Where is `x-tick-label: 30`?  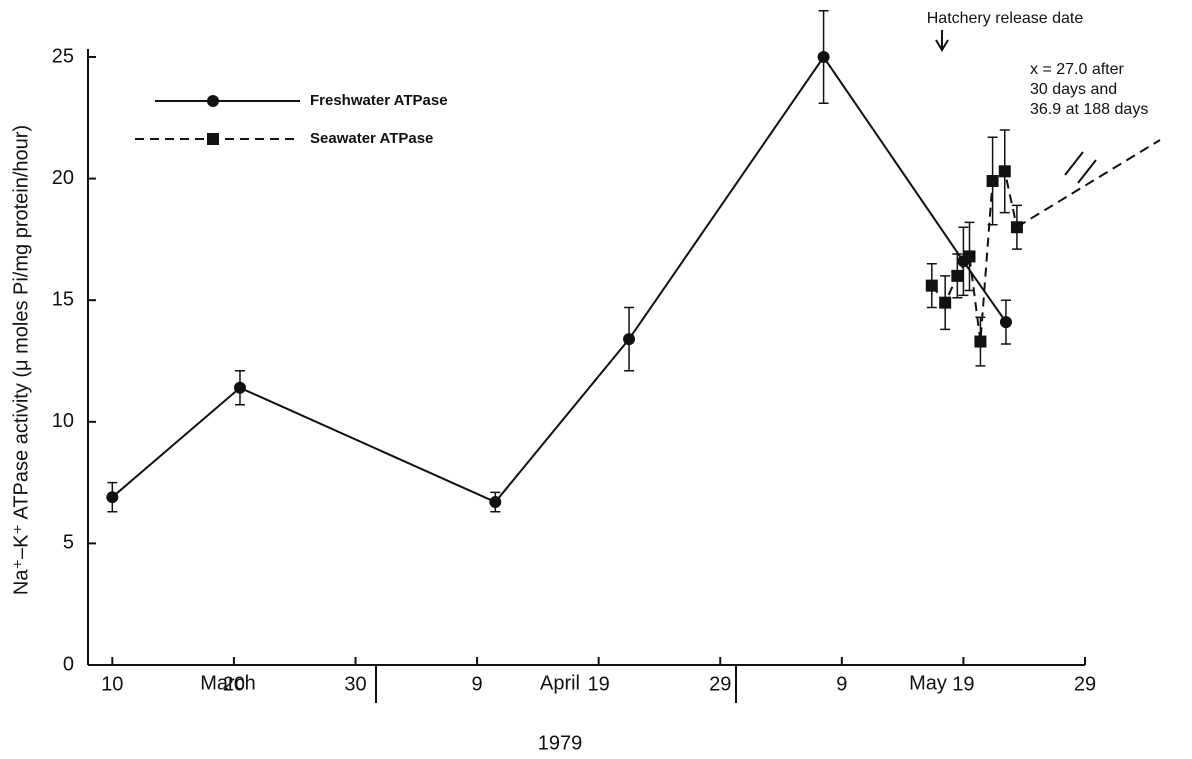 x-tick-label: 30 is located at coordinates (355, 684).